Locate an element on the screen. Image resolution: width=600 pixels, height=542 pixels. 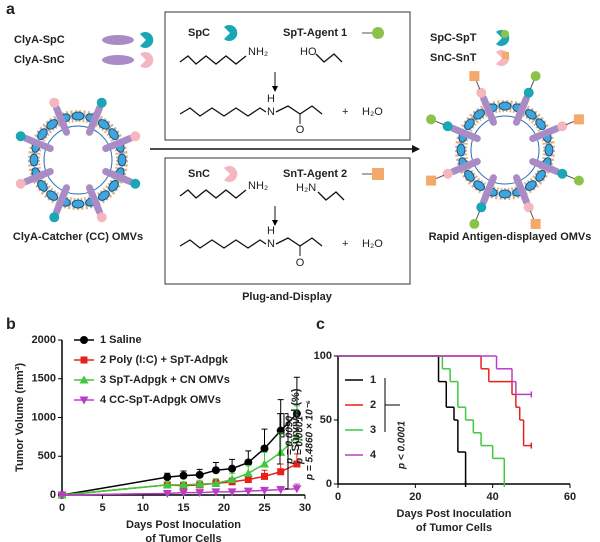
chem-label: O is located at coordinates (300, 130).